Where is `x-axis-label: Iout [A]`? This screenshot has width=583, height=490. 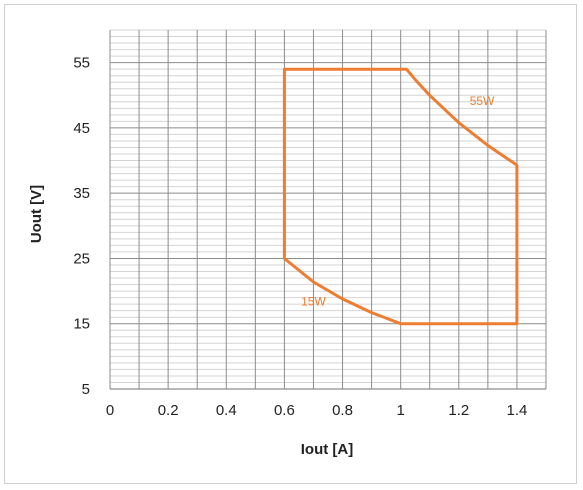
x-axis-label: Iout [A] is located at coordinates (327, 449).